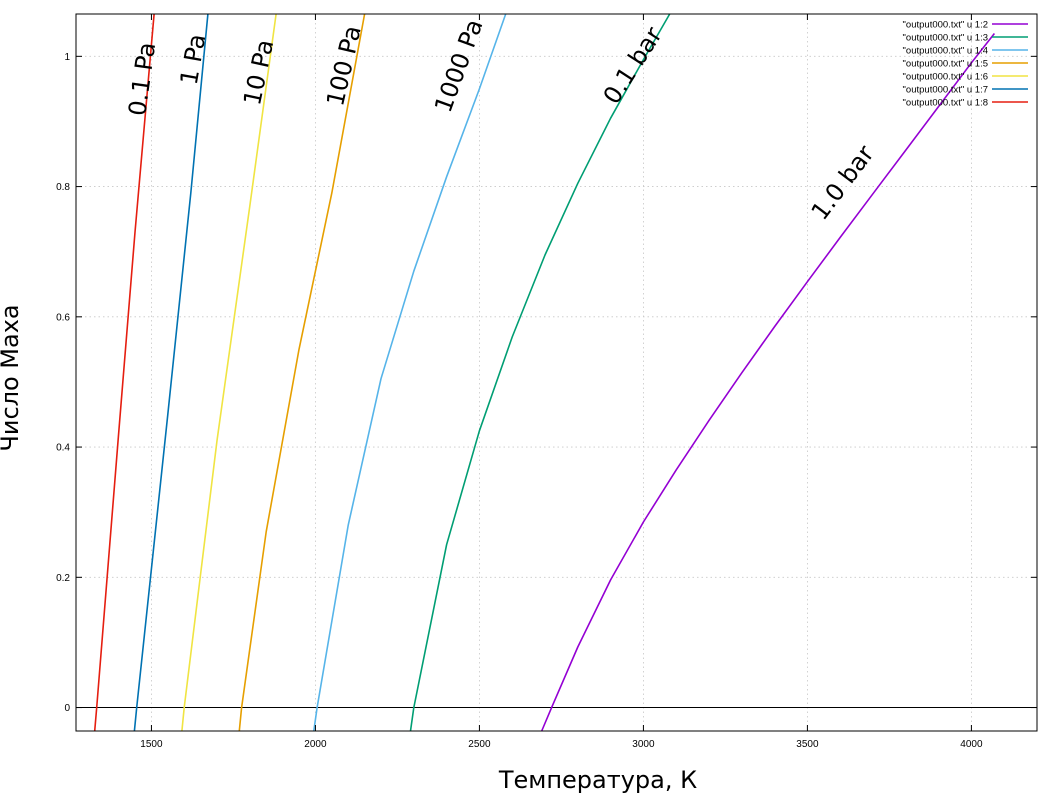  Describe the element at coordinates (63, 448) in the screenshot. I see `y-tick-label: 0.4` at that location.